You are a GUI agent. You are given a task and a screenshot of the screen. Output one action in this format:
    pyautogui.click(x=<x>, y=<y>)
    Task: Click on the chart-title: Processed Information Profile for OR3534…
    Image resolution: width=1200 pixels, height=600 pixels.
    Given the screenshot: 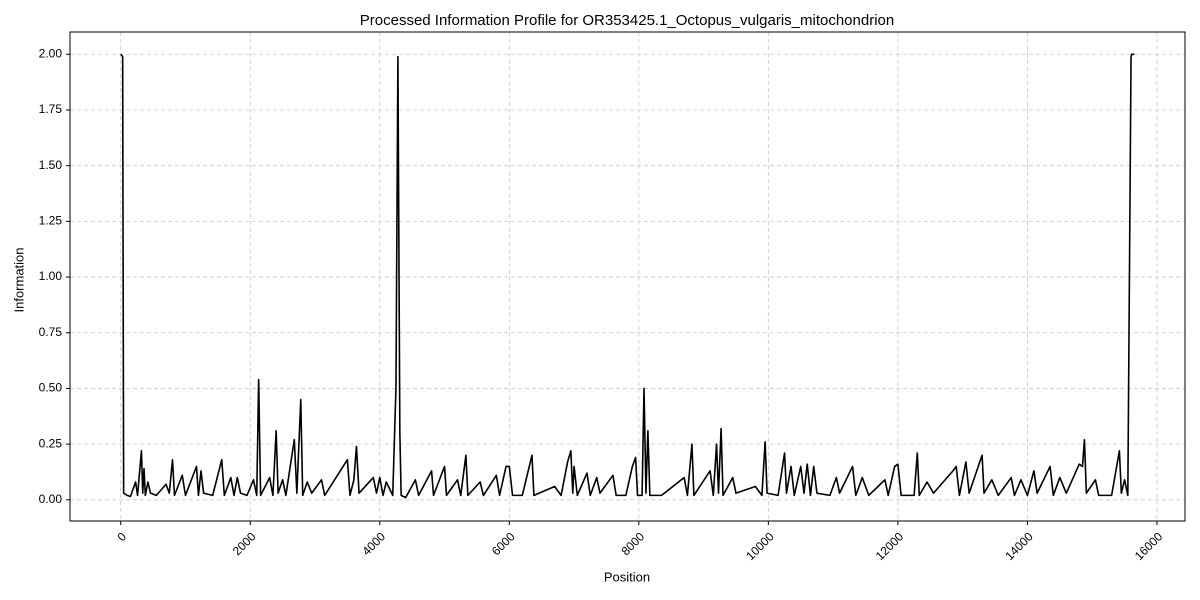 What is the action you would take?
    pyautogui.click(x=627, y=20)
    